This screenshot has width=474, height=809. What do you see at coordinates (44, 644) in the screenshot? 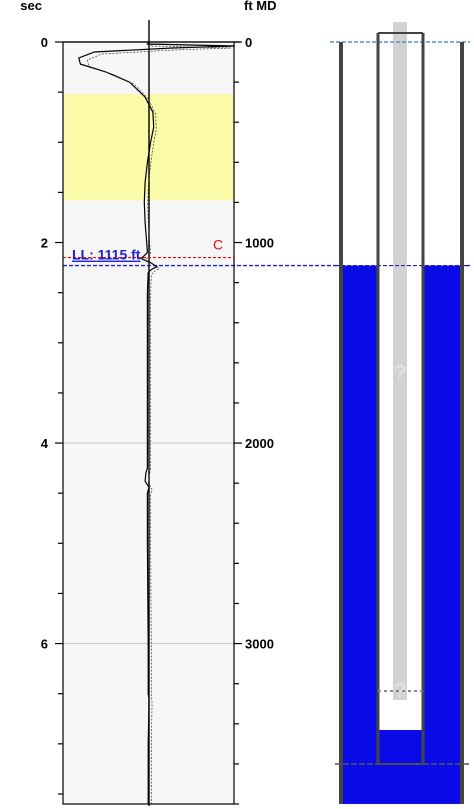
I see `left-axis-tick-label: 6` at bounding box center [44, 644].